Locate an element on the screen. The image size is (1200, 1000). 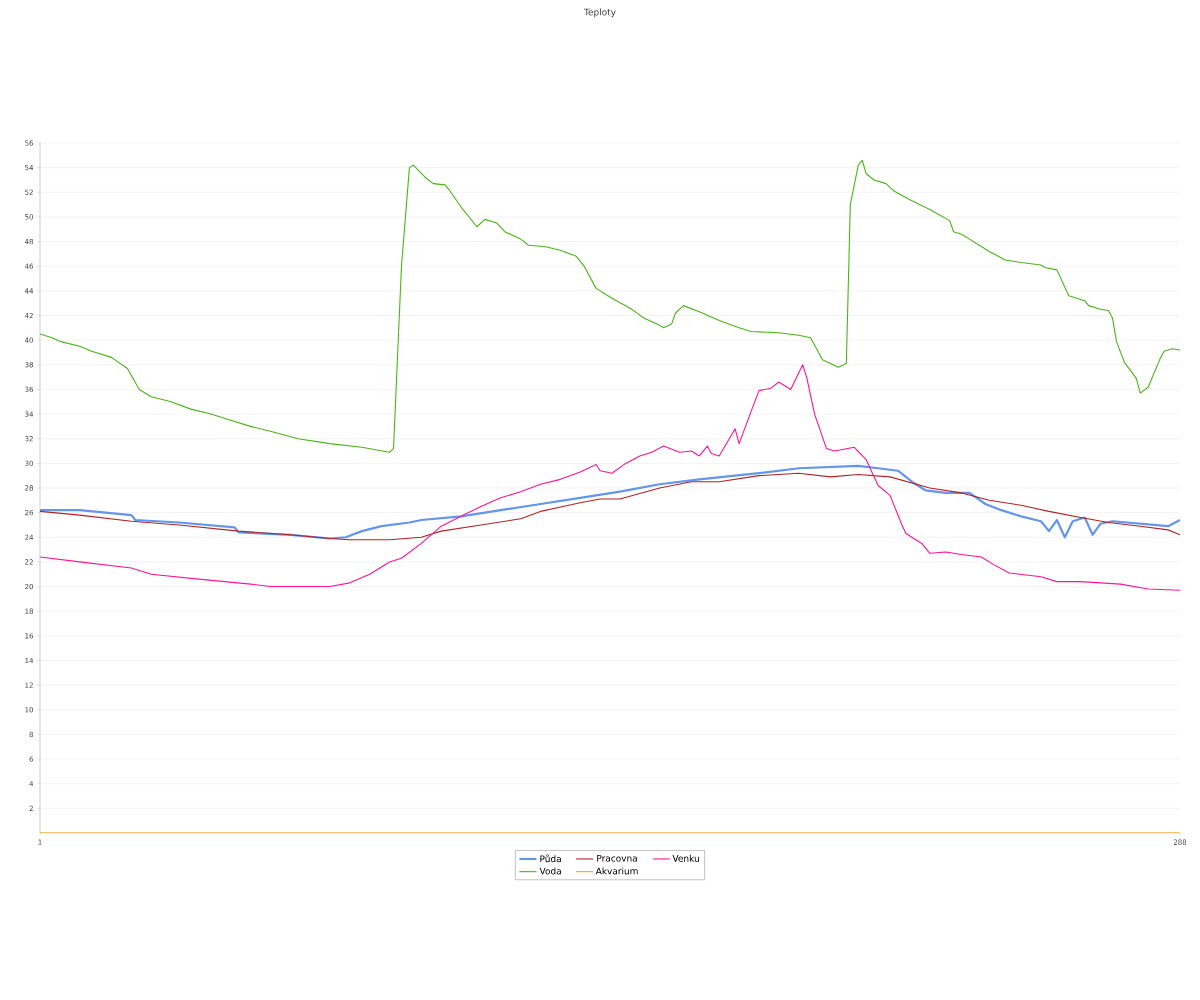
legend-label: Pracovna is located at coordinates (617, 858).